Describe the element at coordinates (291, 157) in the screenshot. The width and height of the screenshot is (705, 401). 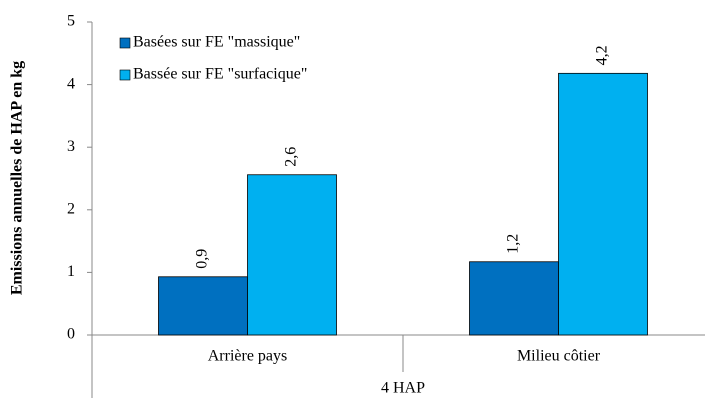
I see `value-label: 2,6` at that location.